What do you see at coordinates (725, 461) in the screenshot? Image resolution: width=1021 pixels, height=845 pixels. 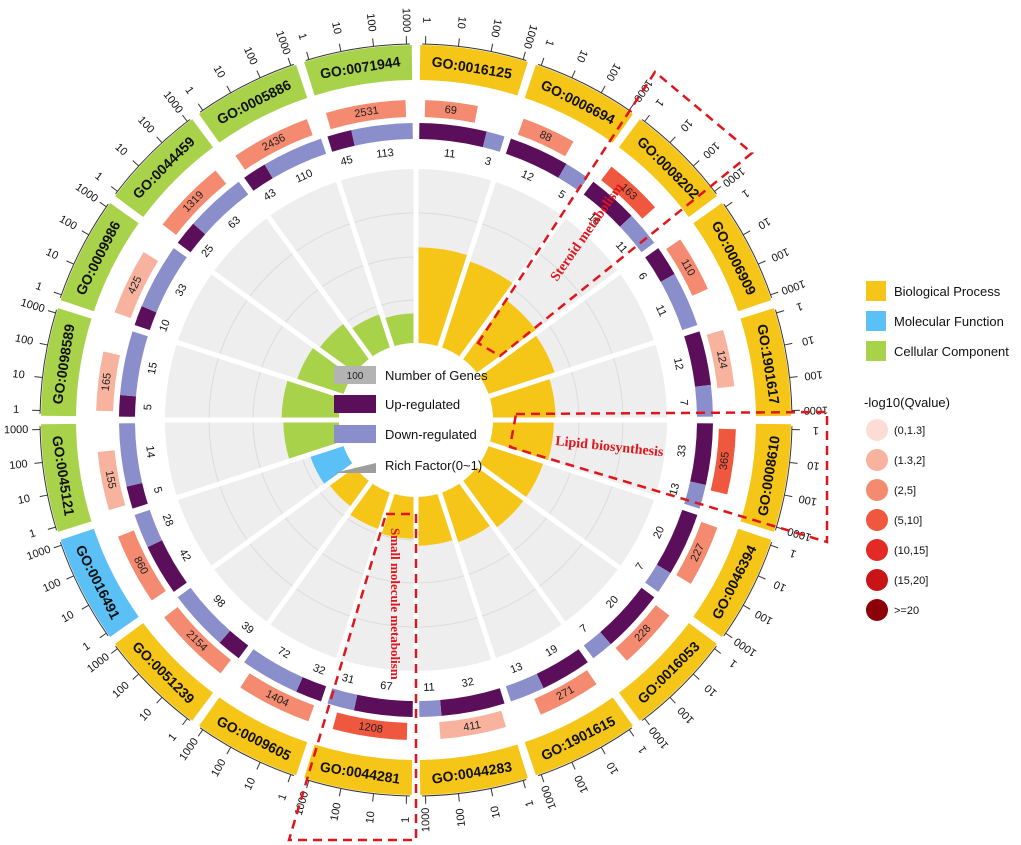 I see `total-genes-value-go-0008610: 365` at bounding box center [725, 461].